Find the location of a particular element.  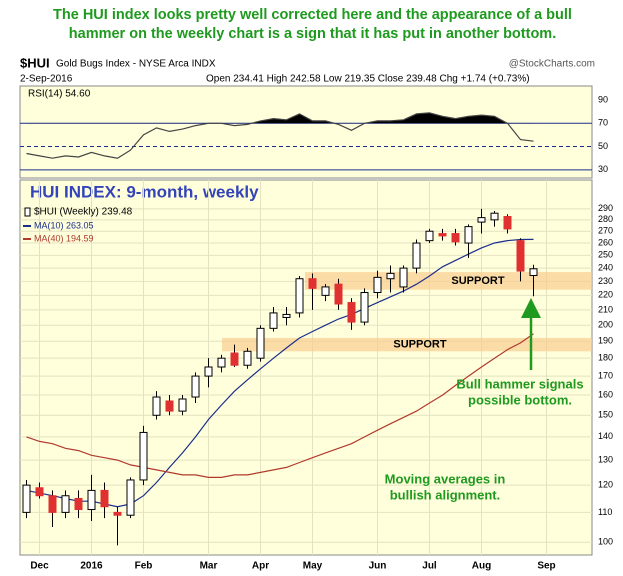

annotation: Bull hammer signals is located at coordinates (519, 383).